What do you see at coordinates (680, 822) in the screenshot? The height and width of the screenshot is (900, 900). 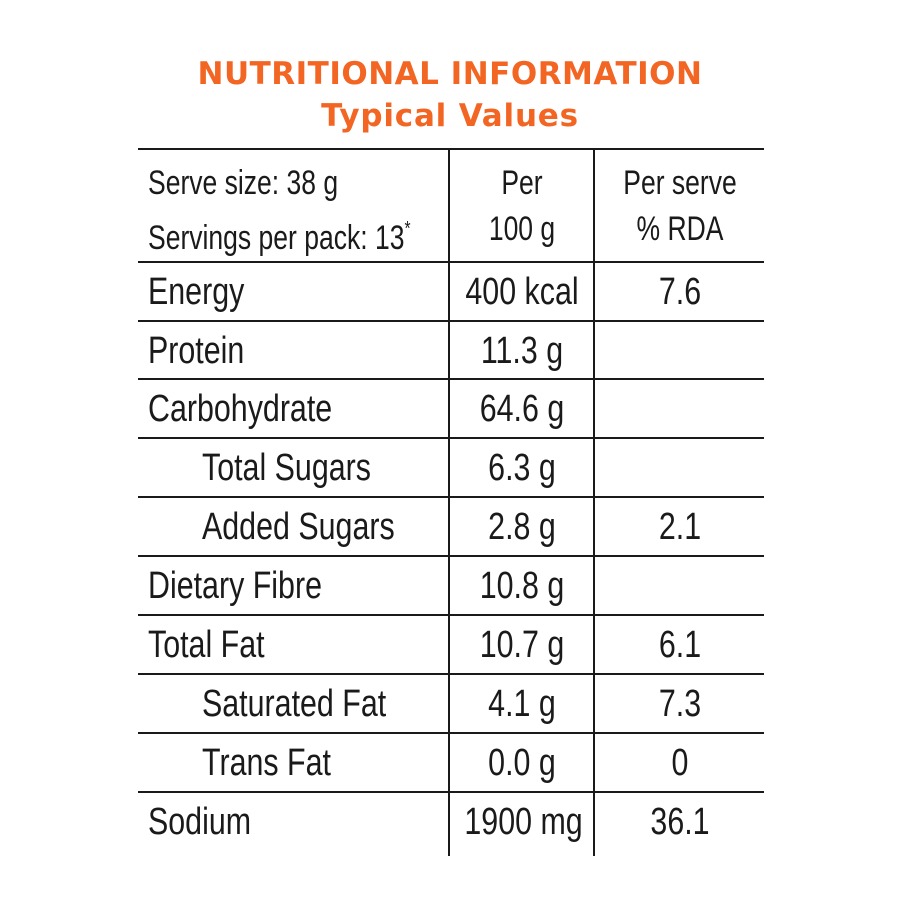 I see `rda-value: 36.1` at bounding box center [680, 822].